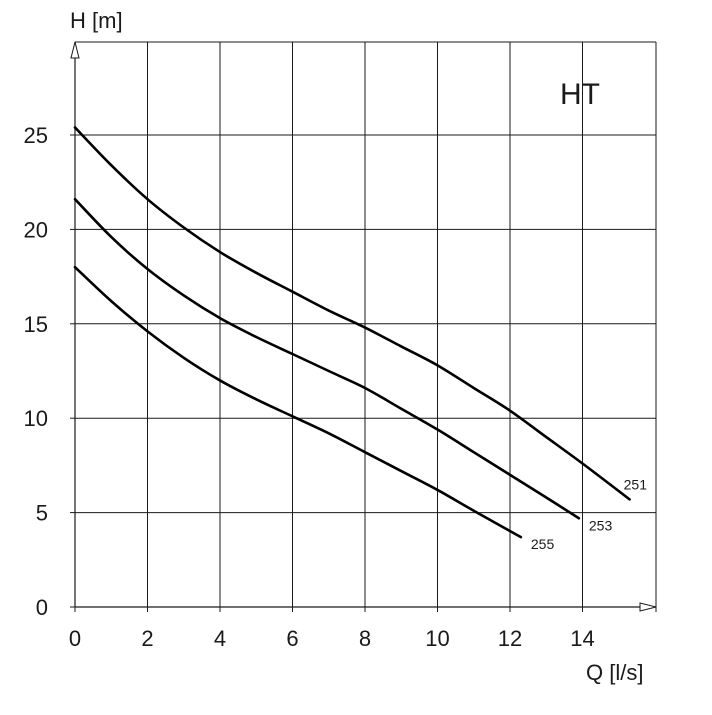 This screenshot has height=715, width=712. Describe the element at coordinates (543, 544) in the screenshot. I see `curve-label-255: 255` at that location.